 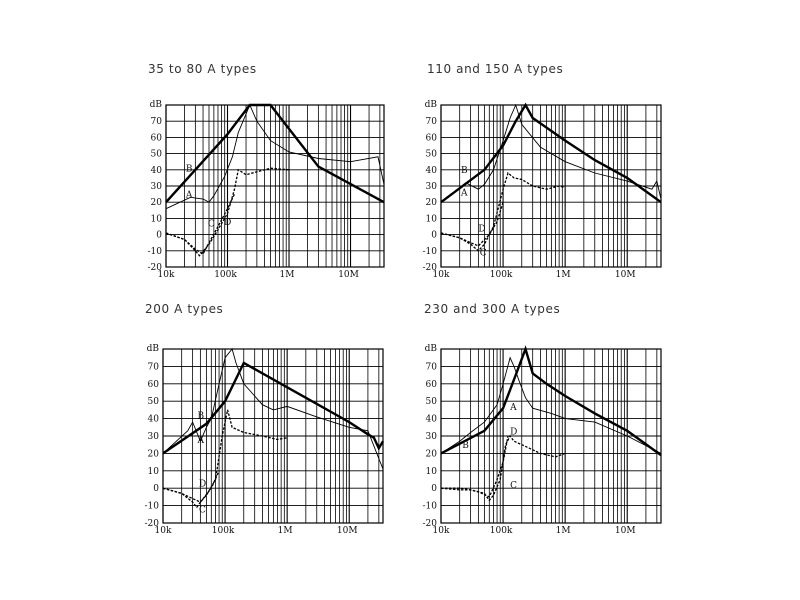 I want to click on chart-1: 70 60 50 40 30 20 10 0 -10 -20 dB 10k 100k 1M 10M B A C D, so click(x=266, y=190).